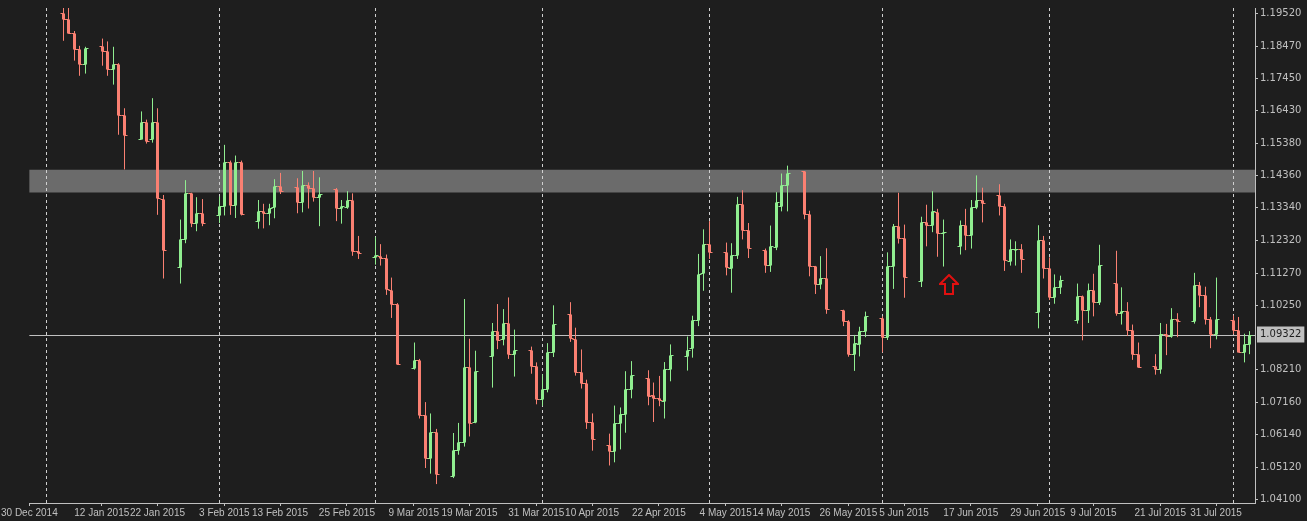 The height and width of the screenshot is (521, 1307). Describe the element at coordinates (1281, 402) in the screenshot. I see `y-tick-label: 1.07160` at that location.